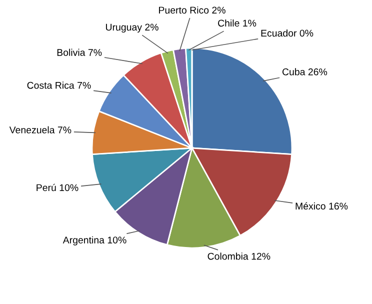  Describe the element at coordinates (287, 33) in the screenshot. I see `category-label: Ecuador 0%` at that location.